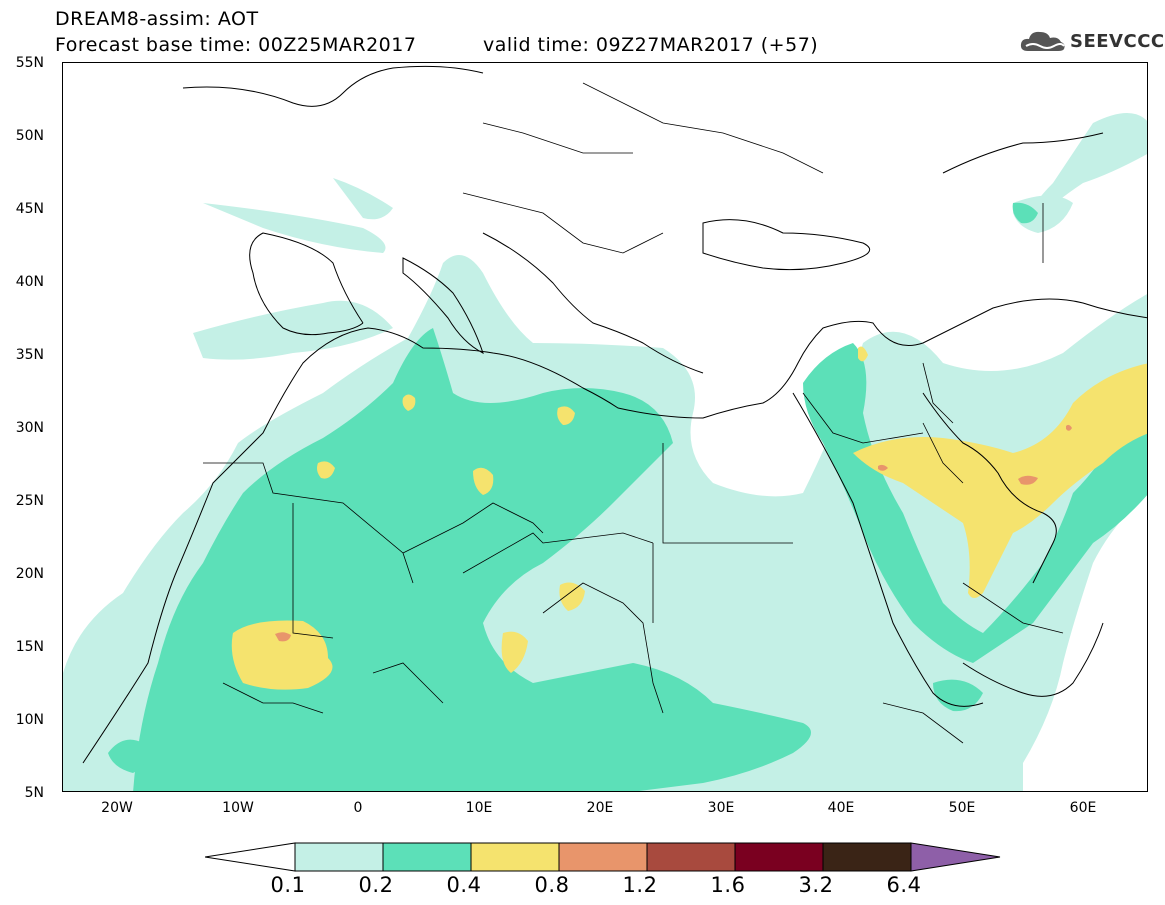  I want to click on lon-label-10w: 10W, so click(238, 808).